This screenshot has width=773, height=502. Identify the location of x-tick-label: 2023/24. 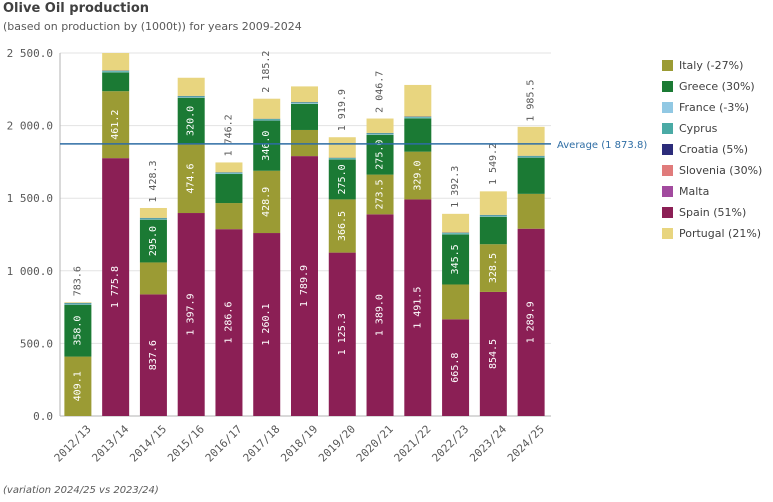
(488, 443).